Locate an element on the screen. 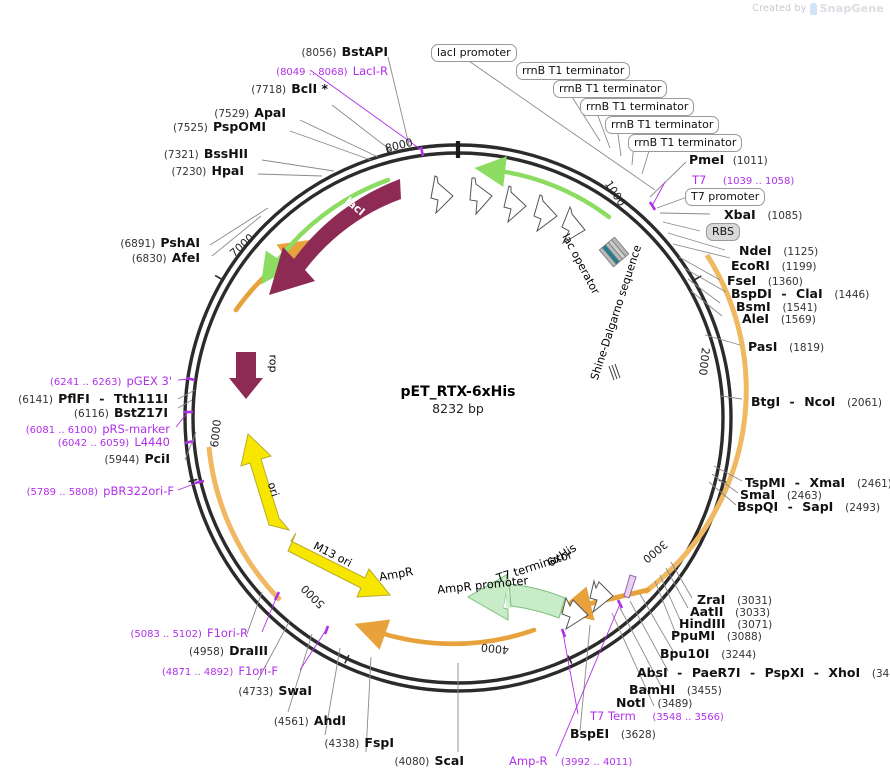  feature-f1ori-f: (4871 .. 4892) F1ori-F is located at coordinates (219, 671).